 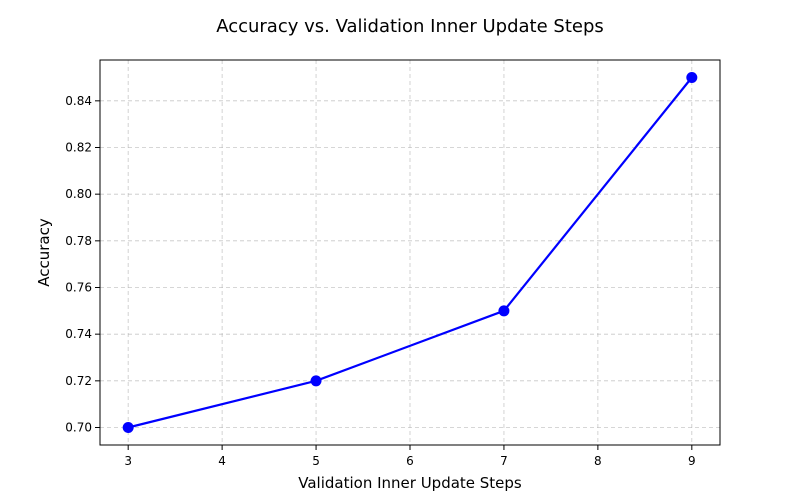 What do you see at coordinates (316, 461) in the screenshot?
I see `x-tick-label: 5` at bounding box center [316, 461].